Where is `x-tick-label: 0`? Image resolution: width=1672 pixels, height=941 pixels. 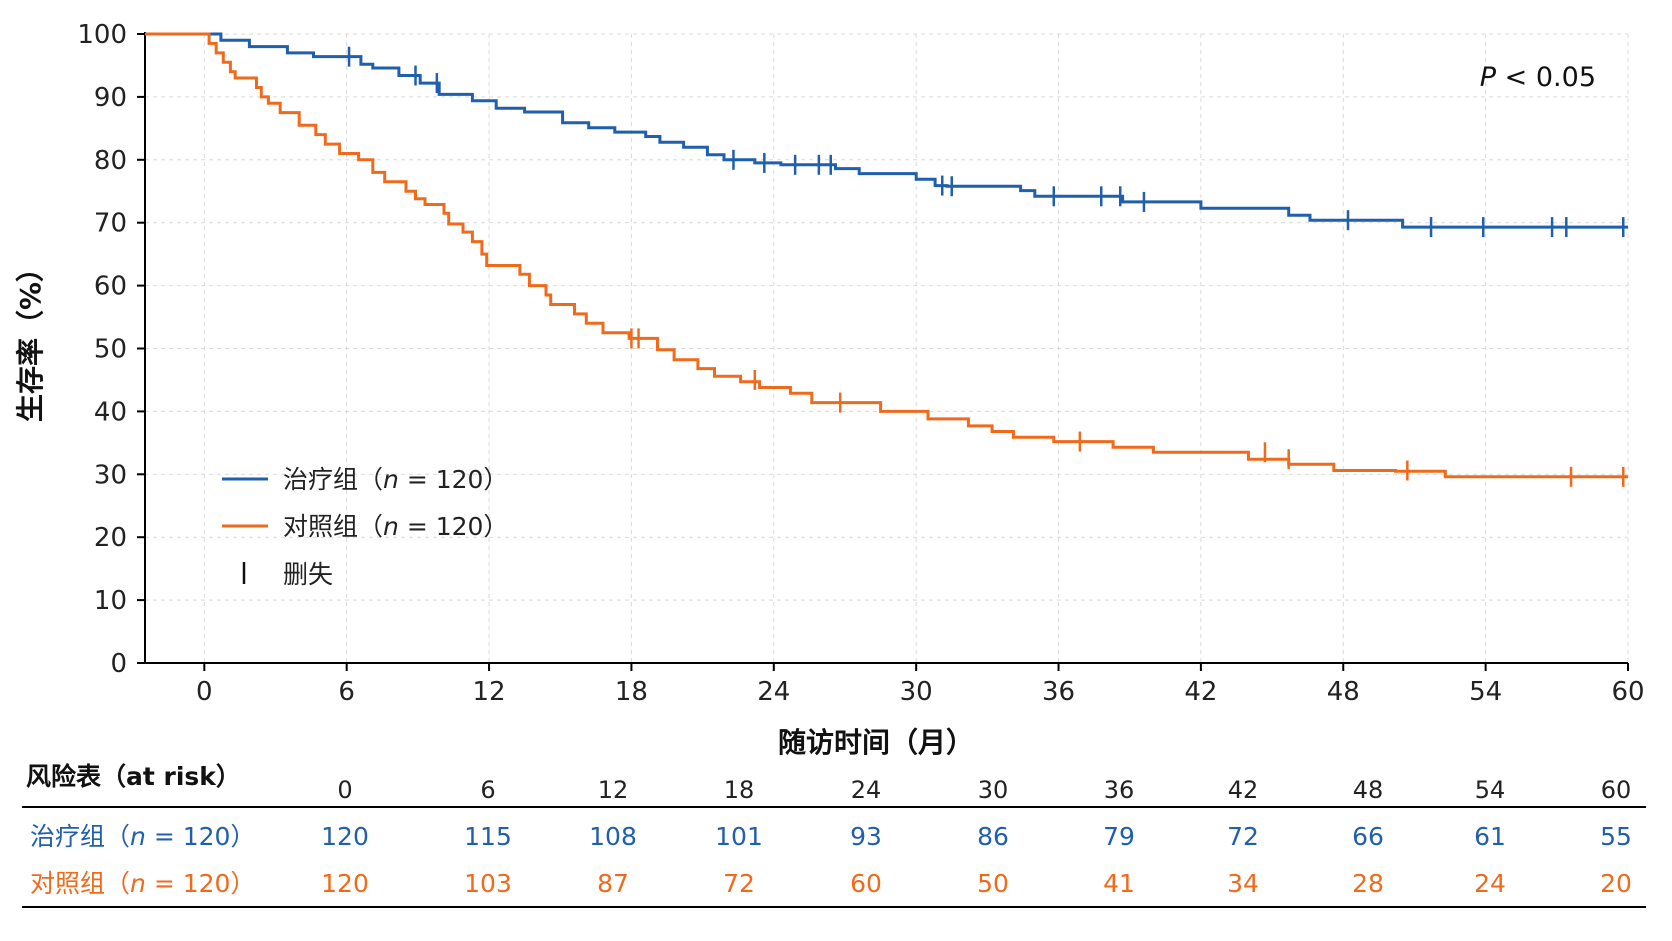 x-tick-label: 0 is located at coordinates (204, 692).